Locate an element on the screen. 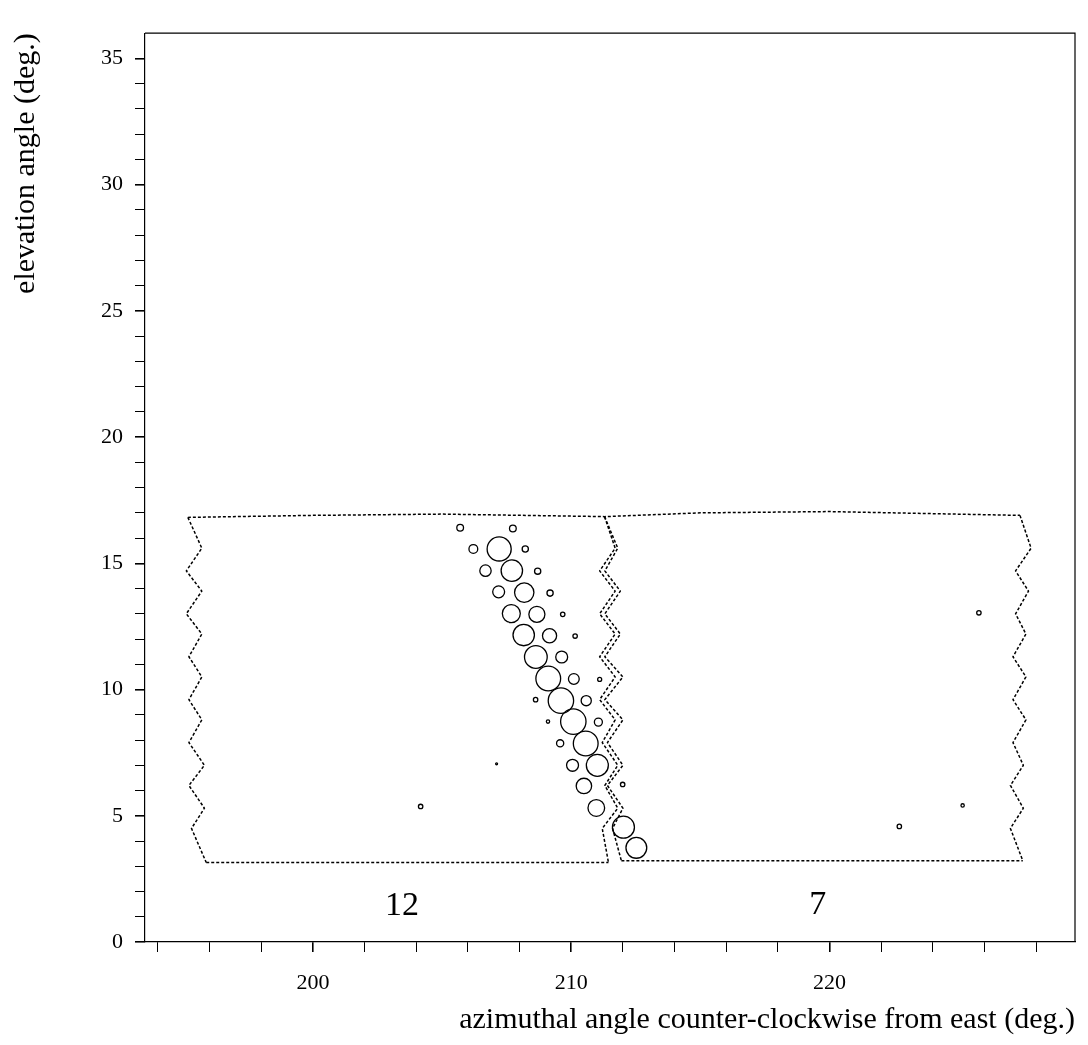  y-tick-label: 15 is located at coordinates (112, 562).